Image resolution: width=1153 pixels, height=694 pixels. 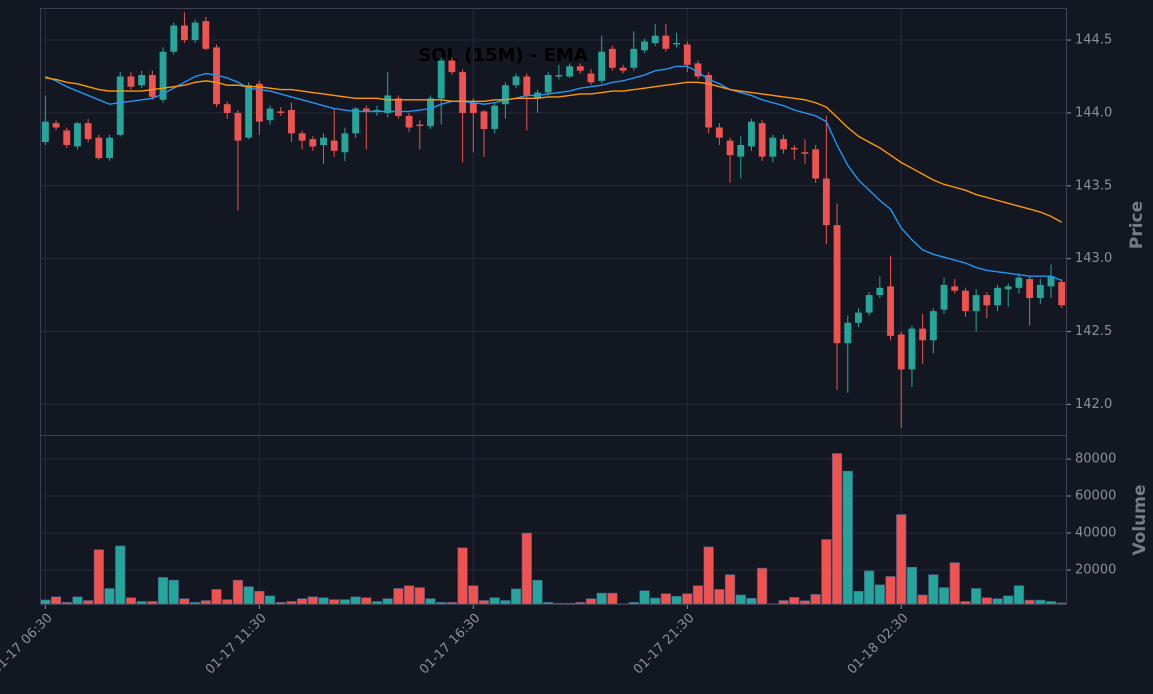 What do you see at coordinates (1095, 496) in the screenshot?
I see `y-tick-label: 60000` at bounding box center [1095, 496].